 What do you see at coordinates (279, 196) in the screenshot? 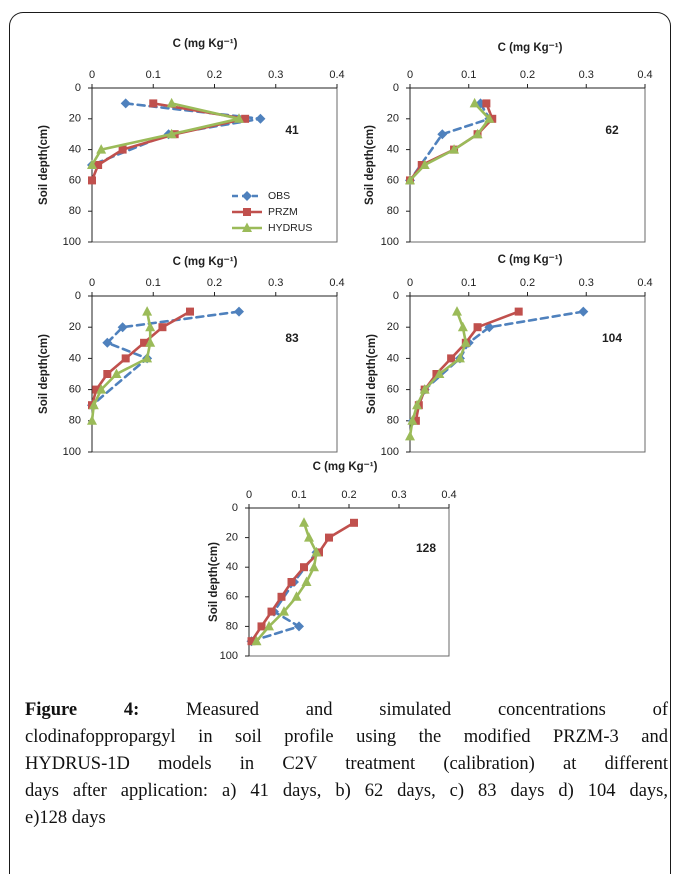
I see `legend-label: OBS` at bounding box center [279, 196].